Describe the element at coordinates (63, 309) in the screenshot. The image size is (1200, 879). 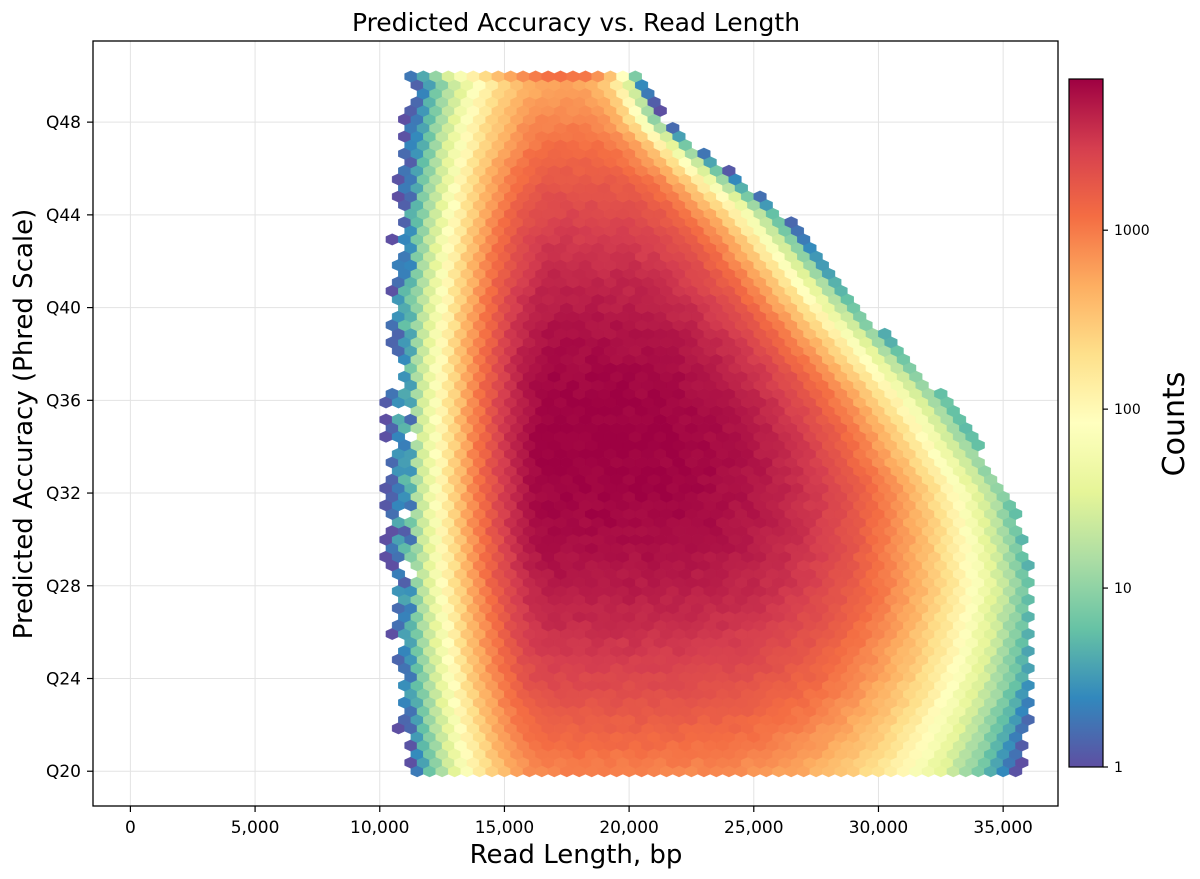
I see `y-tick-label: Q40` at that location.